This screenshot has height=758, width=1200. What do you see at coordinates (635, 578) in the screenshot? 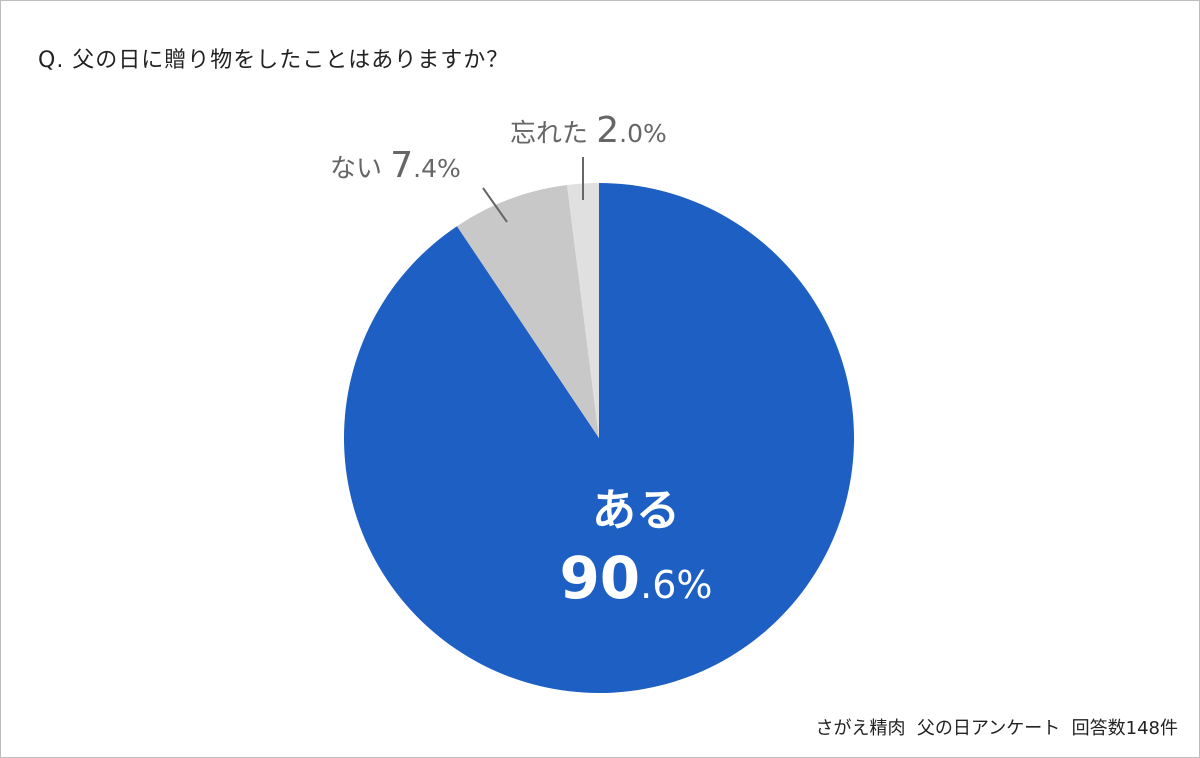
I see `slice-value-0: 90.6%` at bounding box center [635, 578].